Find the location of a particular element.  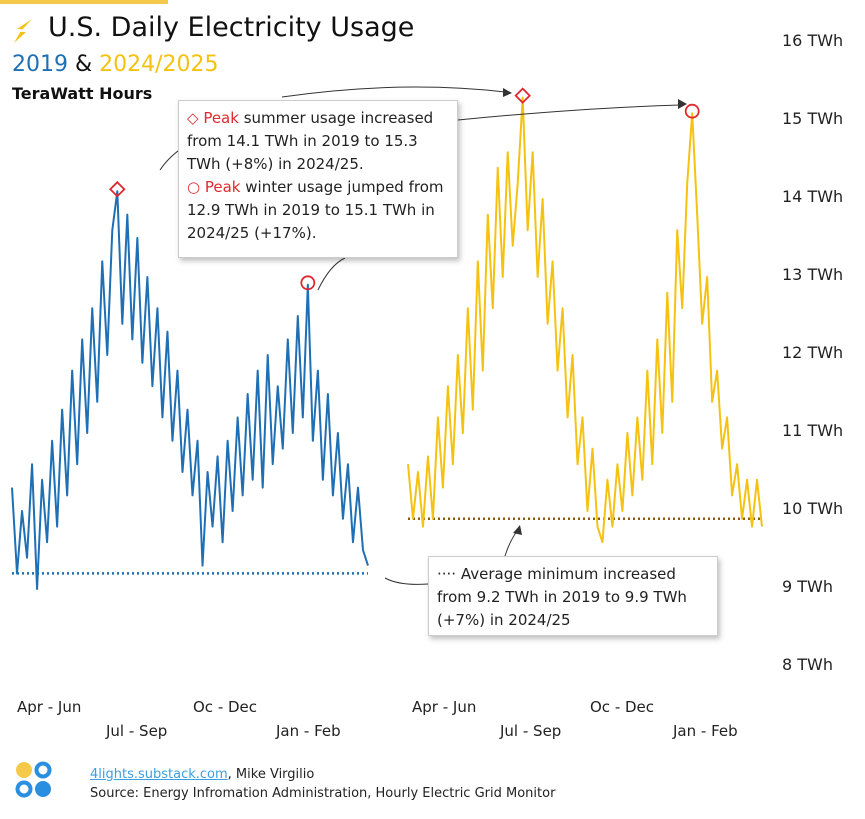

author: , Mike Virgilio is located at coordinates (271, 774).